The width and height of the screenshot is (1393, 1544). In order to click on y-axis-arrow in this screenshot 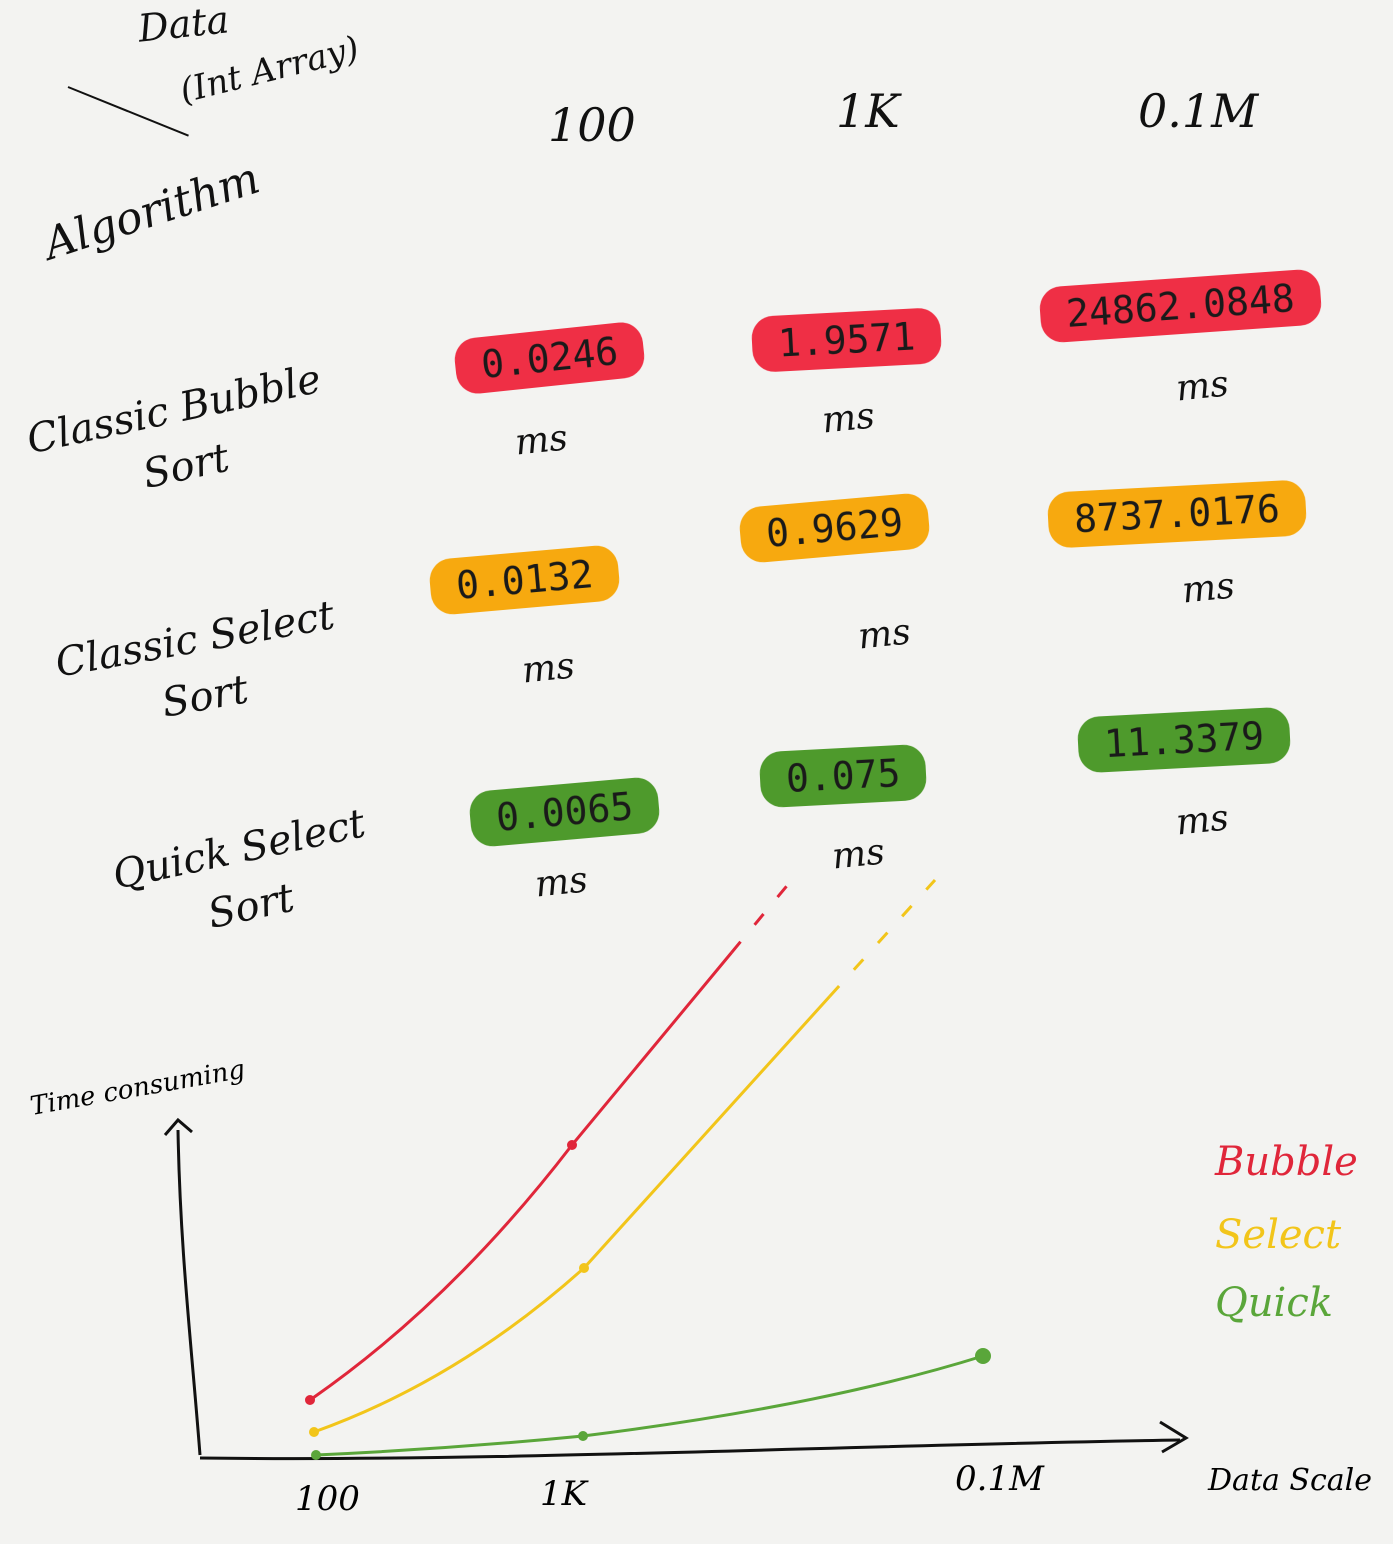, I will do `click(178, 1126)`.